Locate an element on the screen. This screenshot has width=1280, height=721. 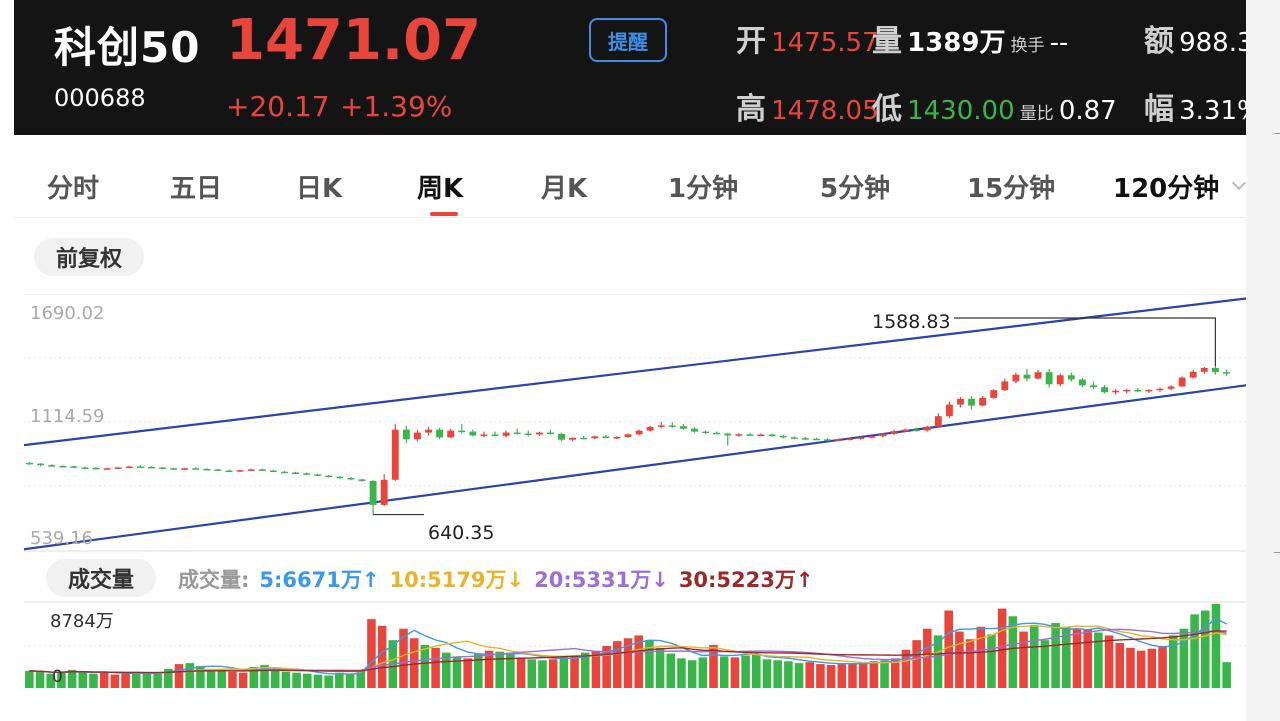
volume-chart: 8784万 0 is located at coordinates (630, 647).